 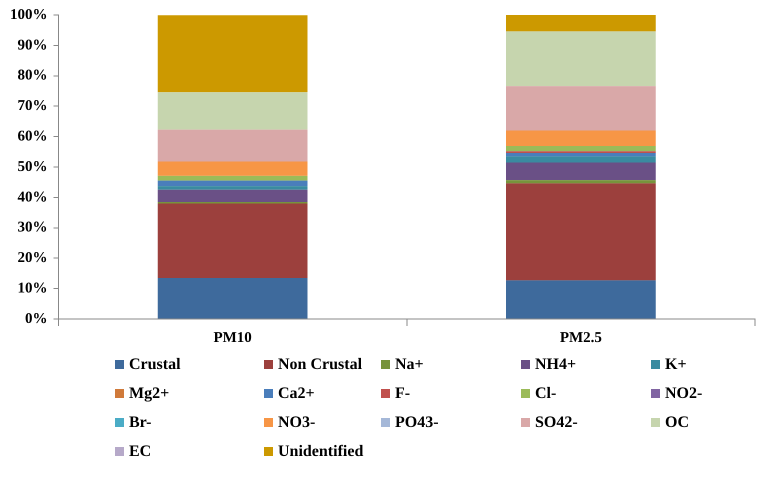 I want to click on legend-label: OC, so click(x=677, y=423).